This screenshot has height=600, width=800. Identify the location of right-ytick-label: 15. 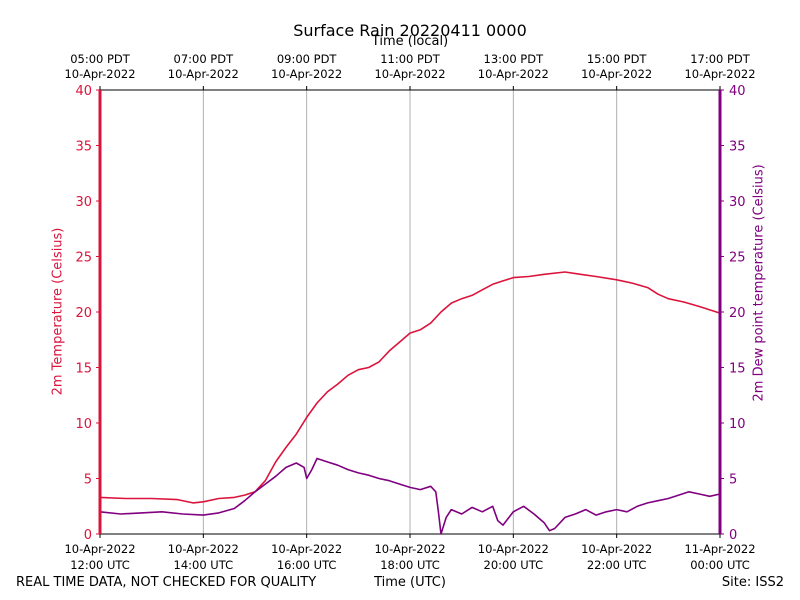
(737, 369).